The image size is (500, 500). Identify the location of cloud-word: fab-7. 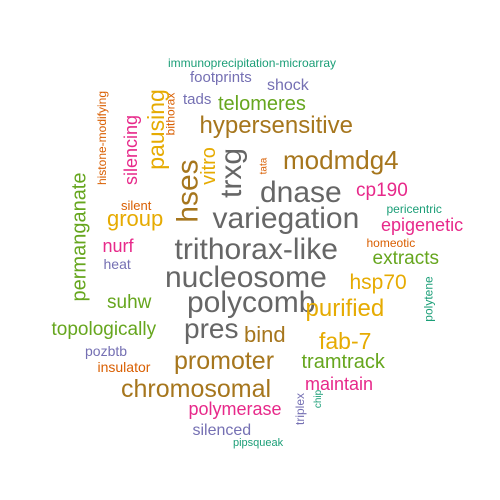
(345, 340).